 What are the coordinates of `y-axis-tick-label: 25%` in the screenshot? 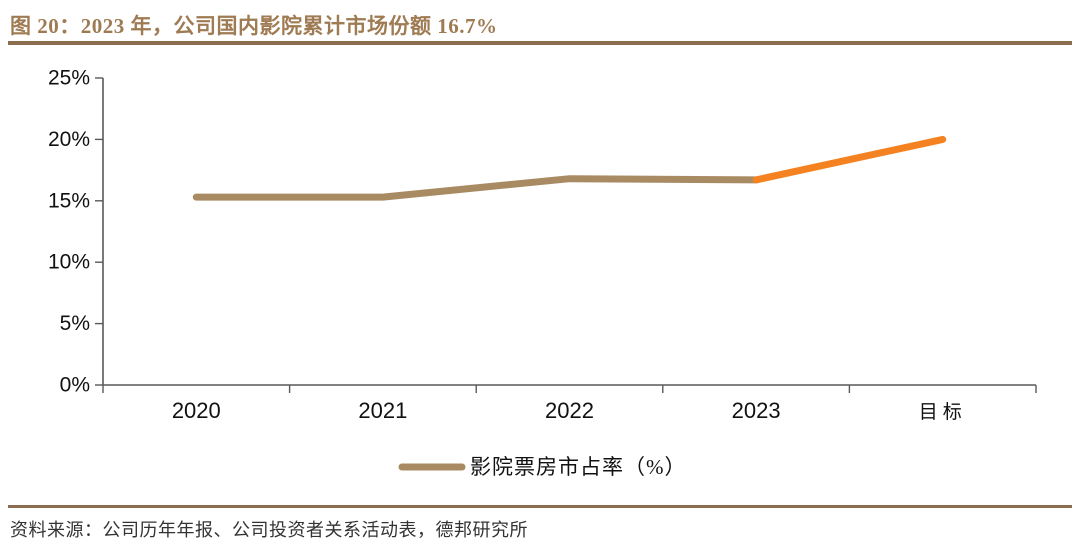 It's located at (69, 78).